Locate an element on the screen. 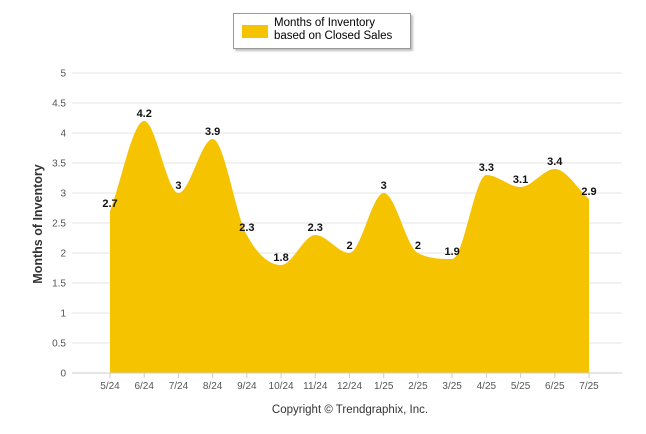  x-tick-label: 5/25 is located at coordinates (521, 386).